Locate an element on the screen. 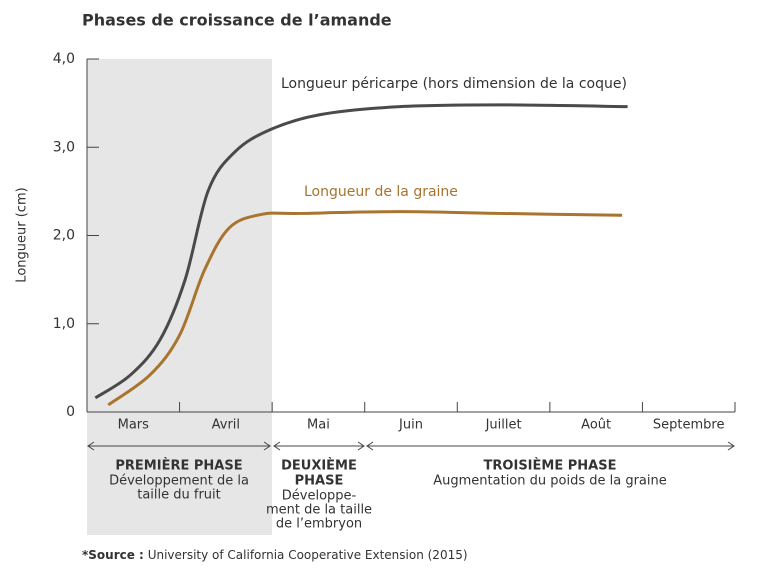 The height and width of the screenshot is (585, 778). x-tick-label: Septembre is located at coordinates (689, 425).